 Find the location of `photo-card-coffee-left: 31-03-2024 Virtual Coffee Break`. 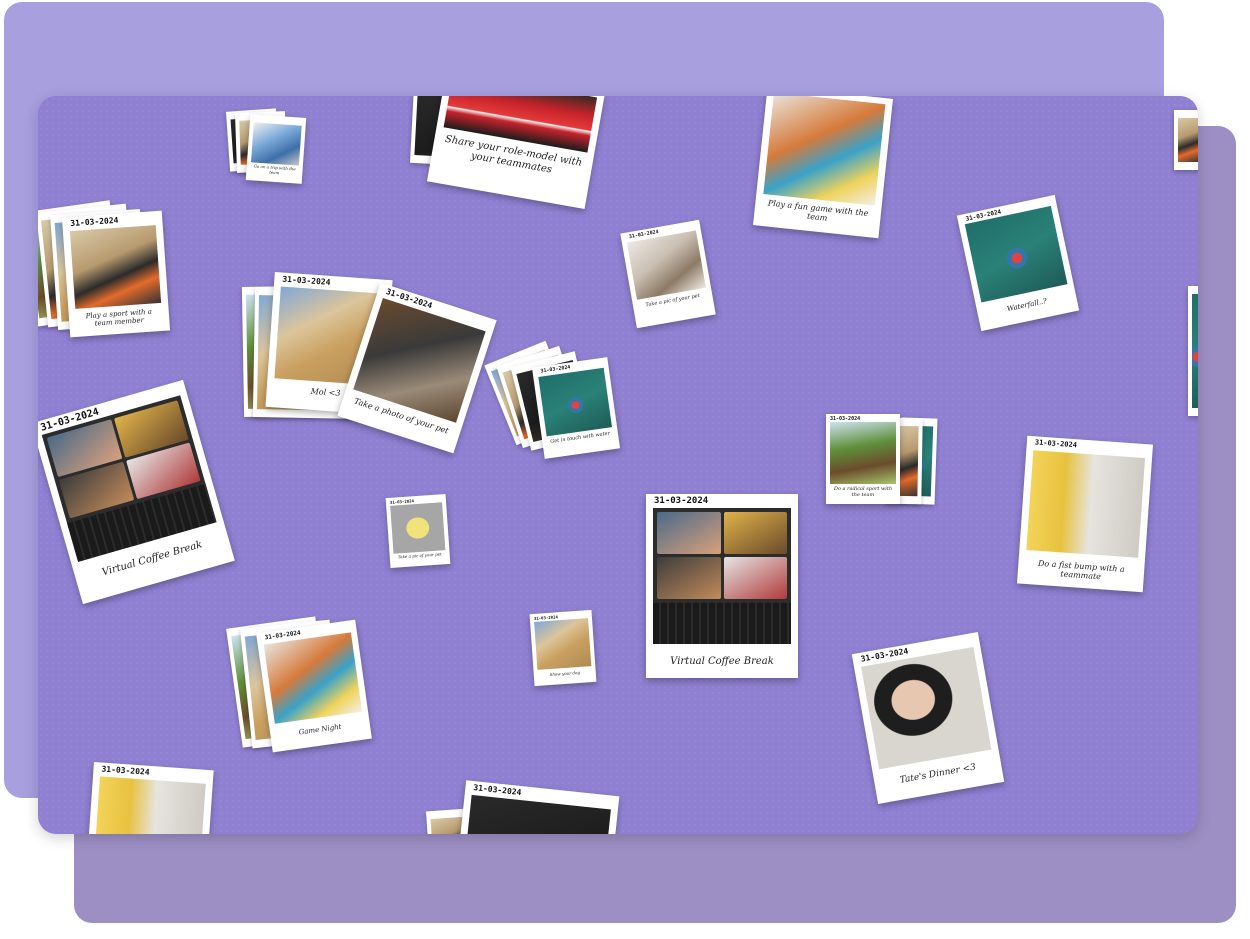

photo-card-coffee-left: 31-03-2024 Virtual Coffee Break is located at coordinates (136, 492).